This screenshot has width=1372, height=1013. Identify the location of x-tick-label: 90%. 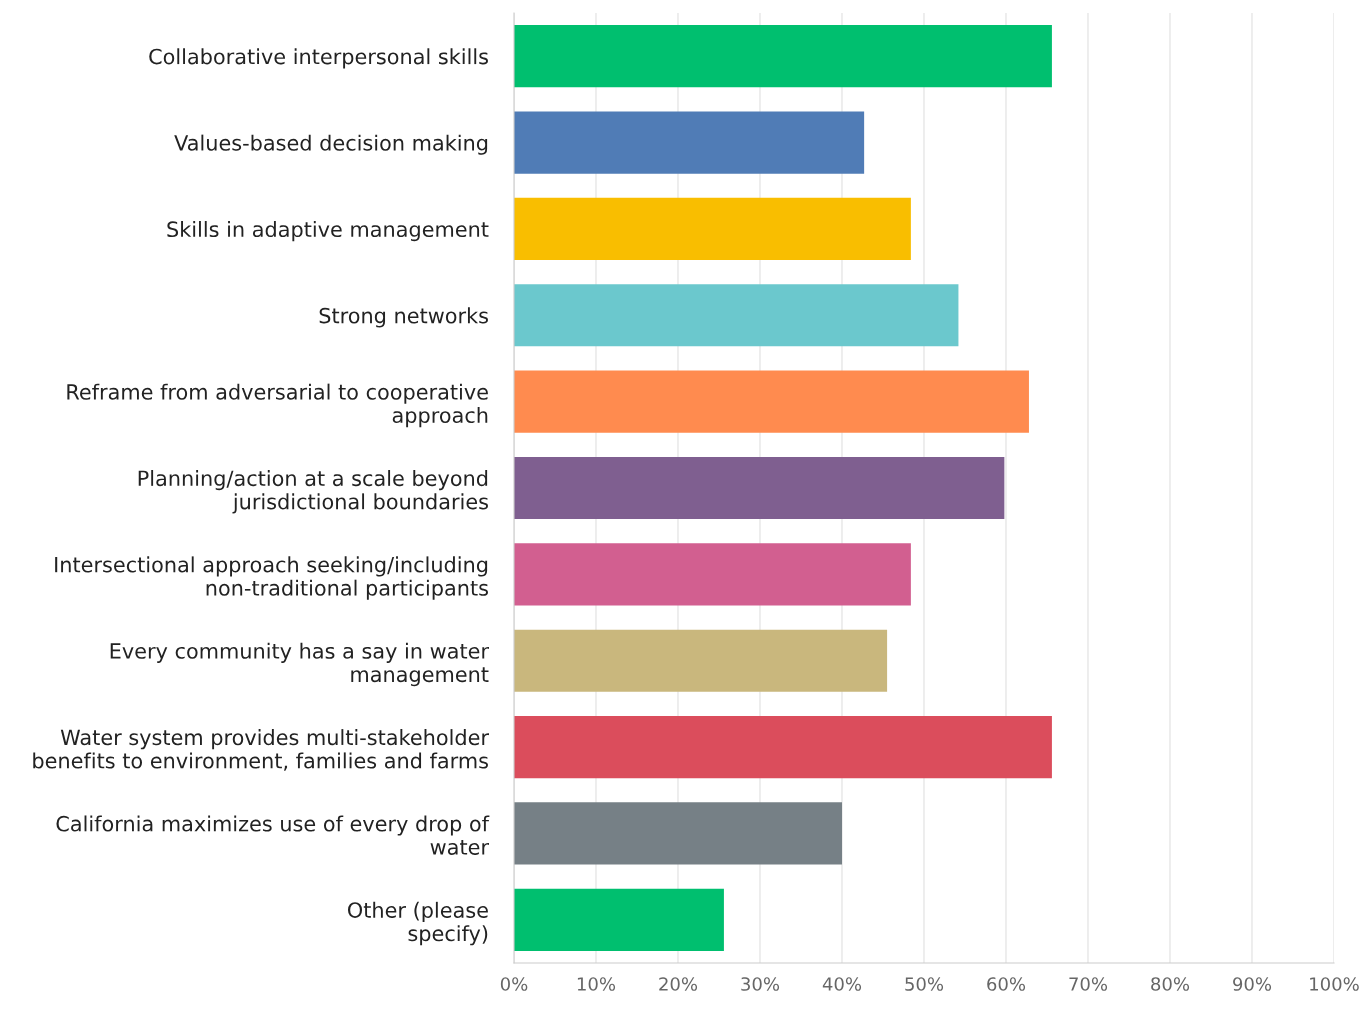
(1252, 984).